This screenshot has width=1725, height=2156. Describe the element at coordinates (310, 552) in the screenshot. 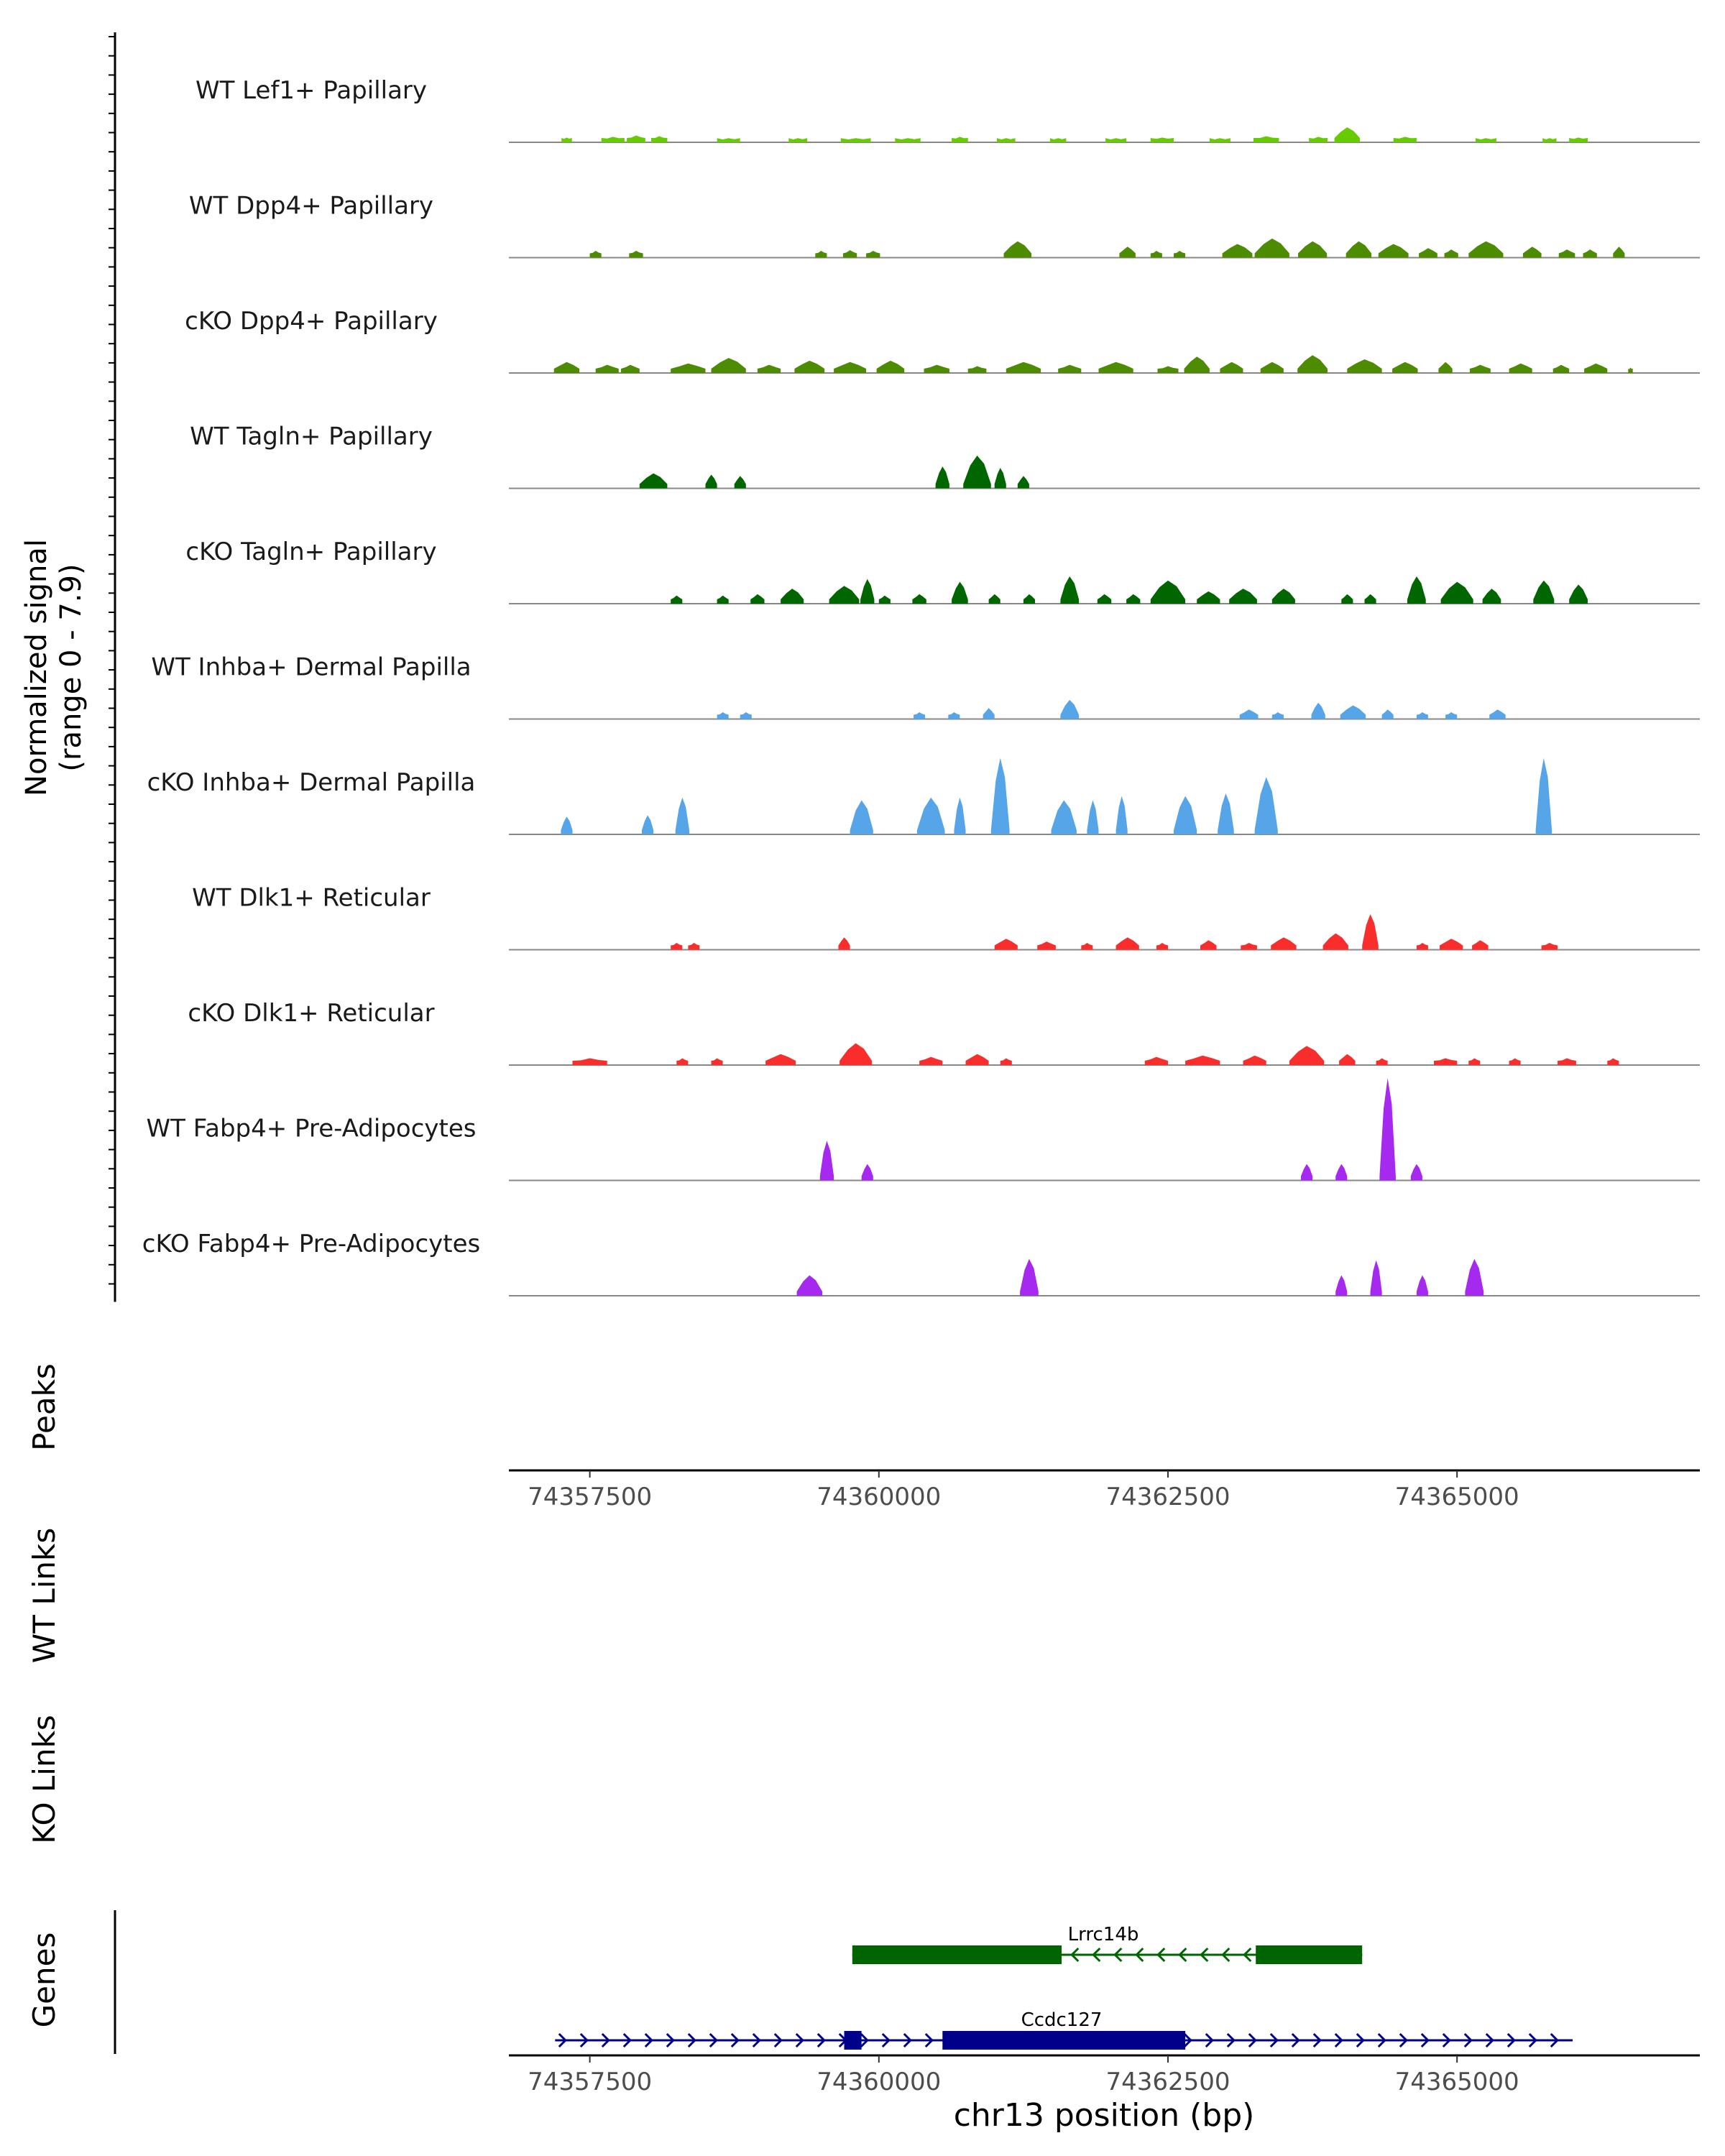

I see `track-label: cKO Tagln+ Papillary` at that location.